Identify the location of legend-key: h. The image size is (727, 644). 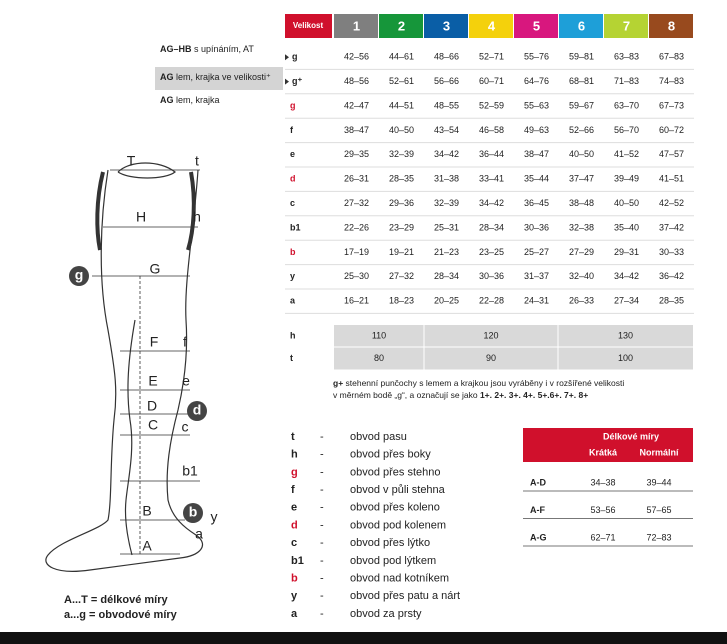
(294, 455).